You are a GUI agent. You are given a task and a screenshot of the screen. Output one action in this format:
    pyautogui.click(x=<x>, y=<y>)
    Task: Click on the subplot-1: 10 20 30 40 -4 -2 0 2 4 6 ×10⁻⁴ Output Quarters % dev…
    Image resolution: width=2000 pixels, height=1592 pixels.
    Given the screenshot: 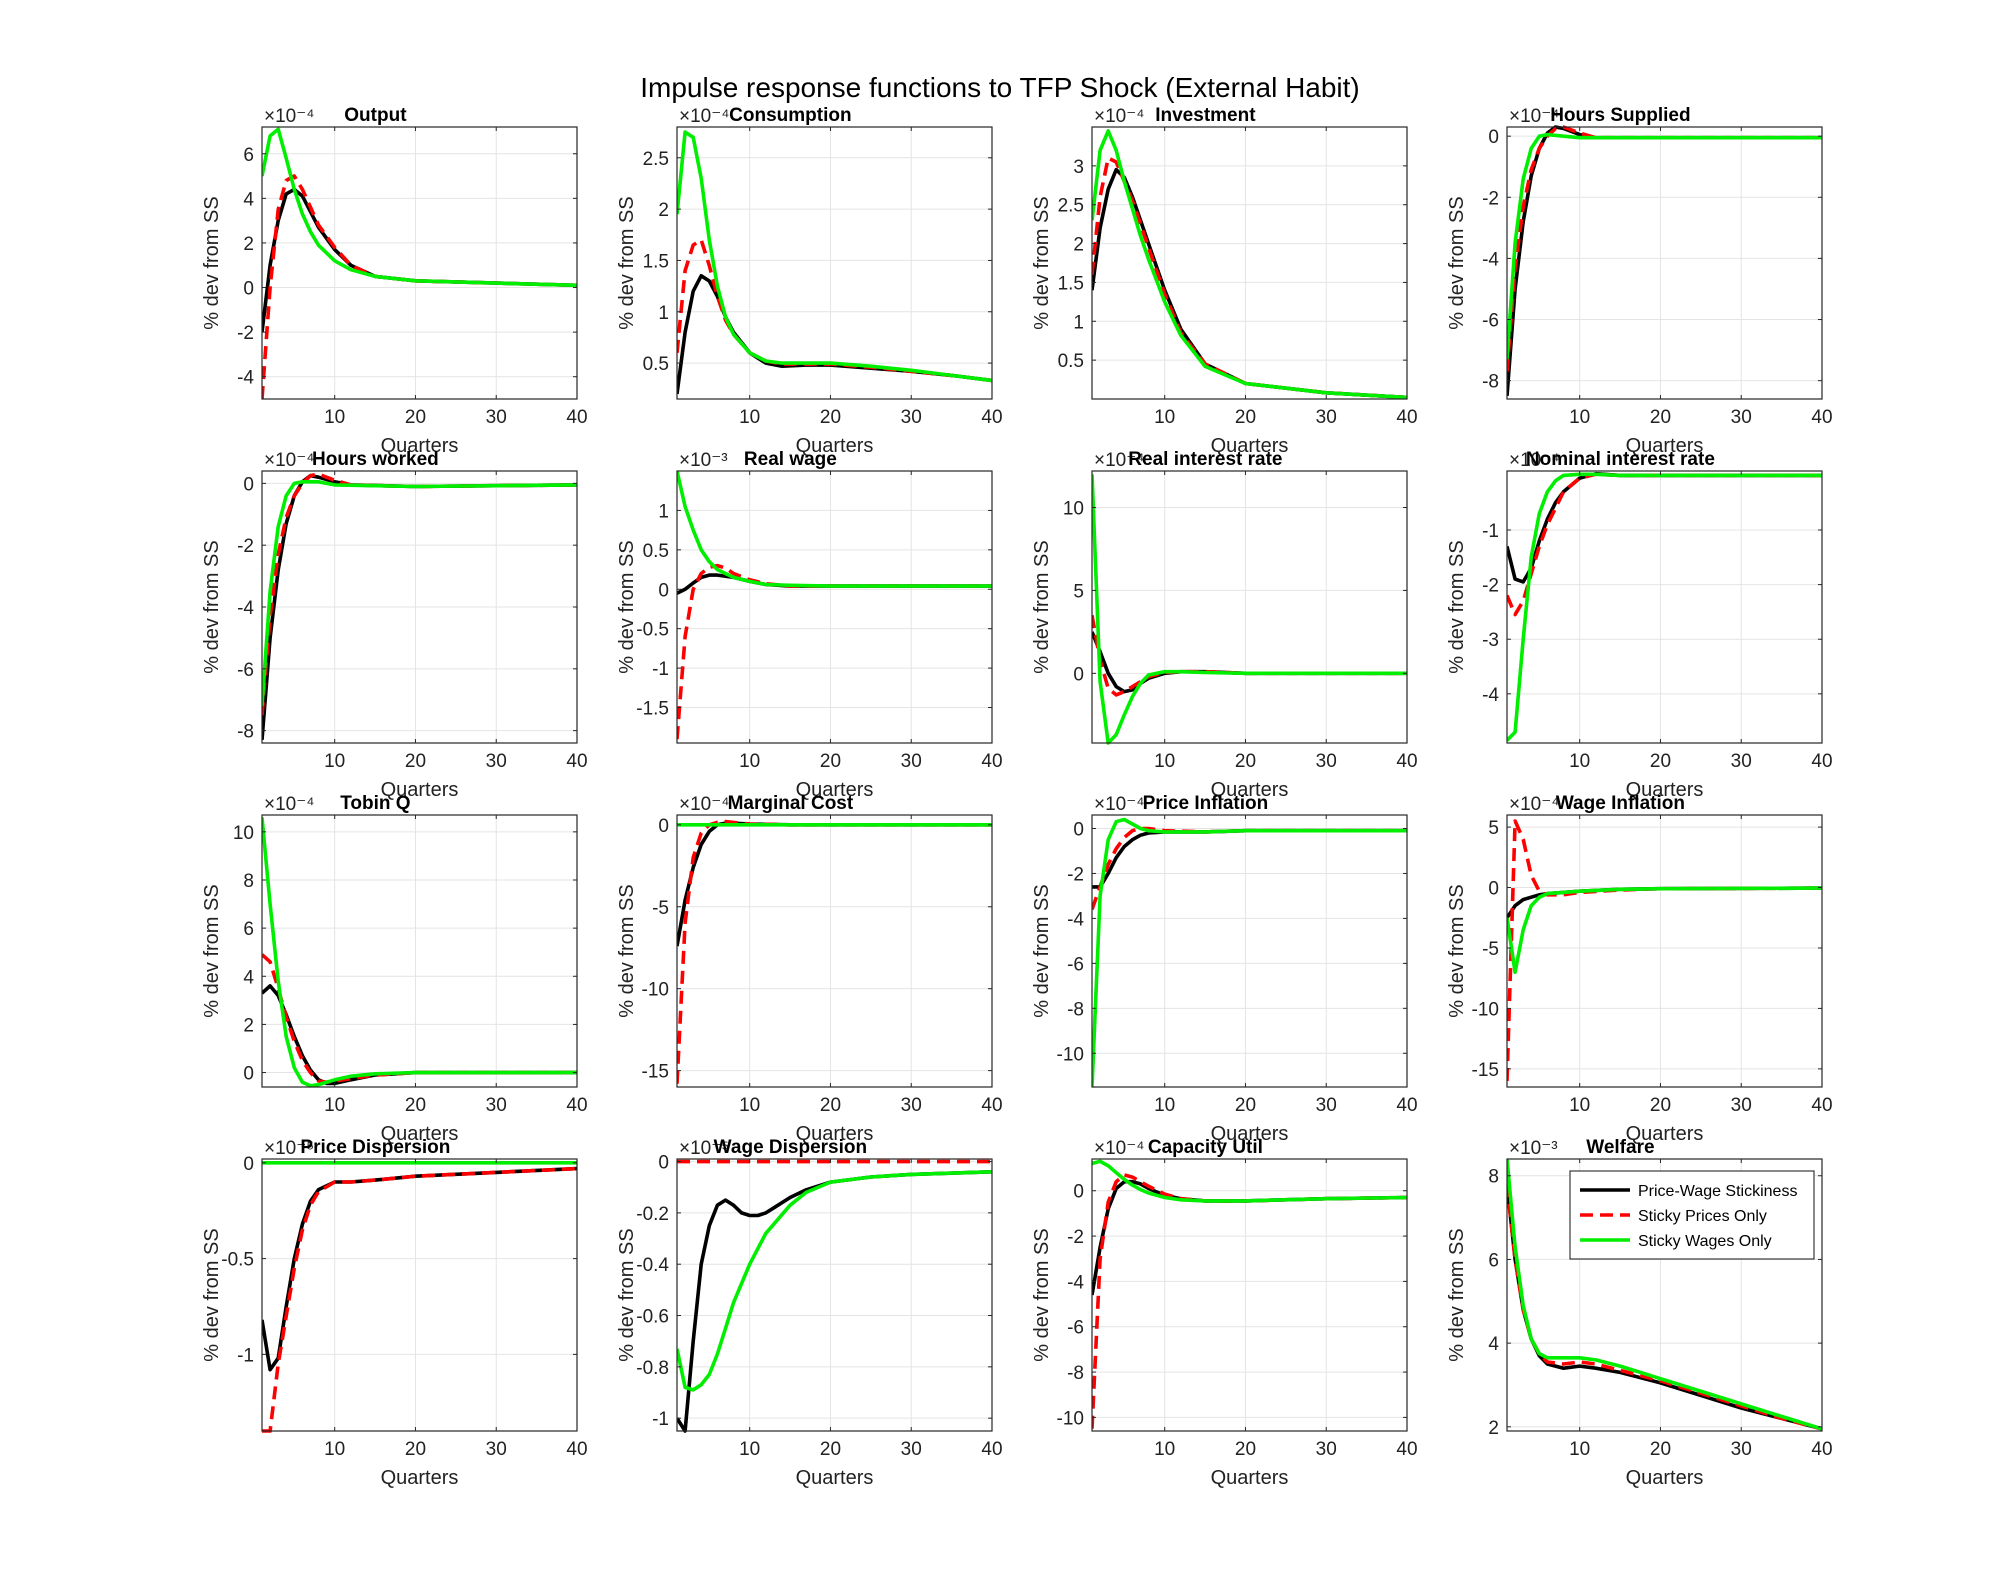 What is the action you would take?
    pyautogui.click(x=394, y=281)
    